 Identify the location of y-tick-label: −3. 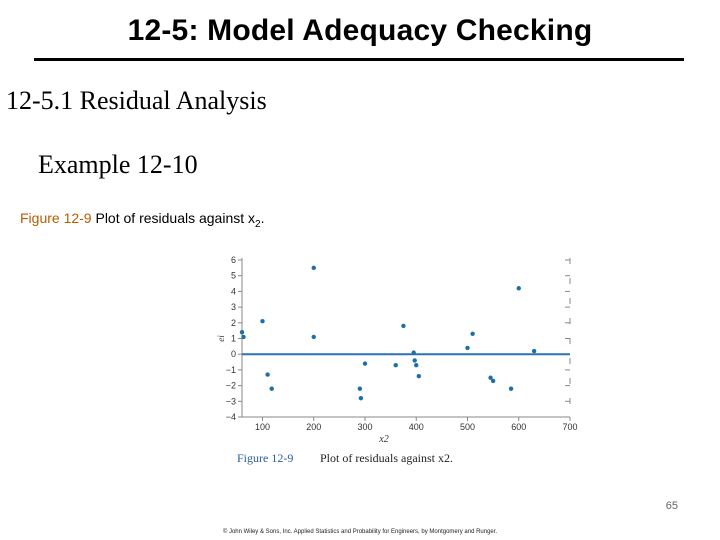
(231, 401).